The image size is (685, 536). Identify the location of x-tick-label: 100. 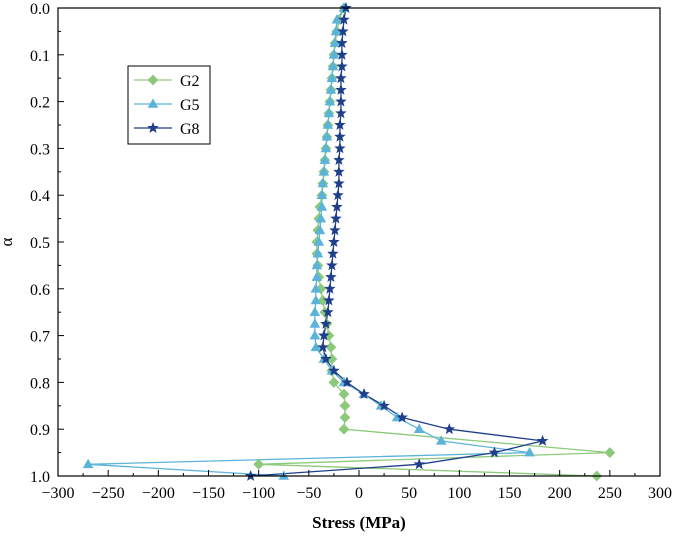
(459, 493).